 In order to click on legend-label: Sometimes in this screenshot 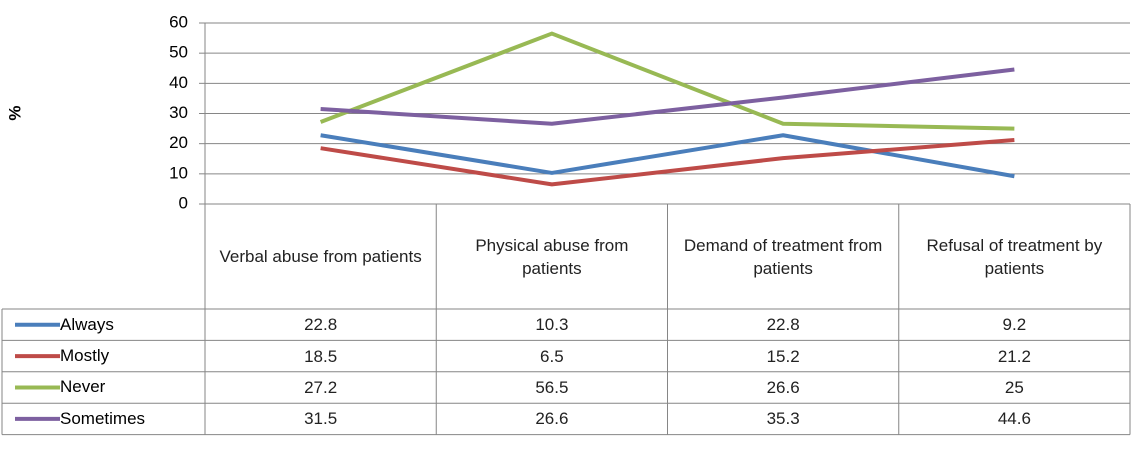, I will do `click(103, 418)`.